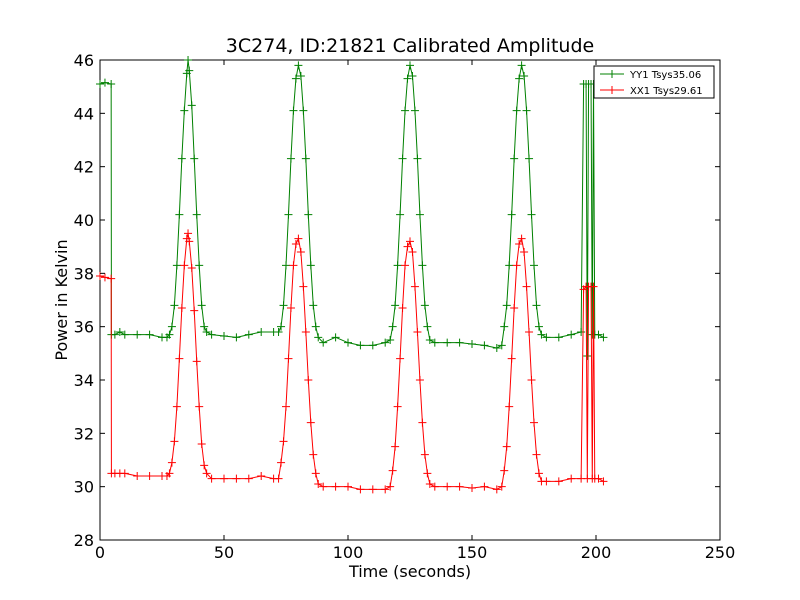  What do you see at coordinates (410, 46) in the screenshot?
I see `chart-title: 3C274, ID:21821 Calibrated Amplitude` at bounding box center [410, 46].